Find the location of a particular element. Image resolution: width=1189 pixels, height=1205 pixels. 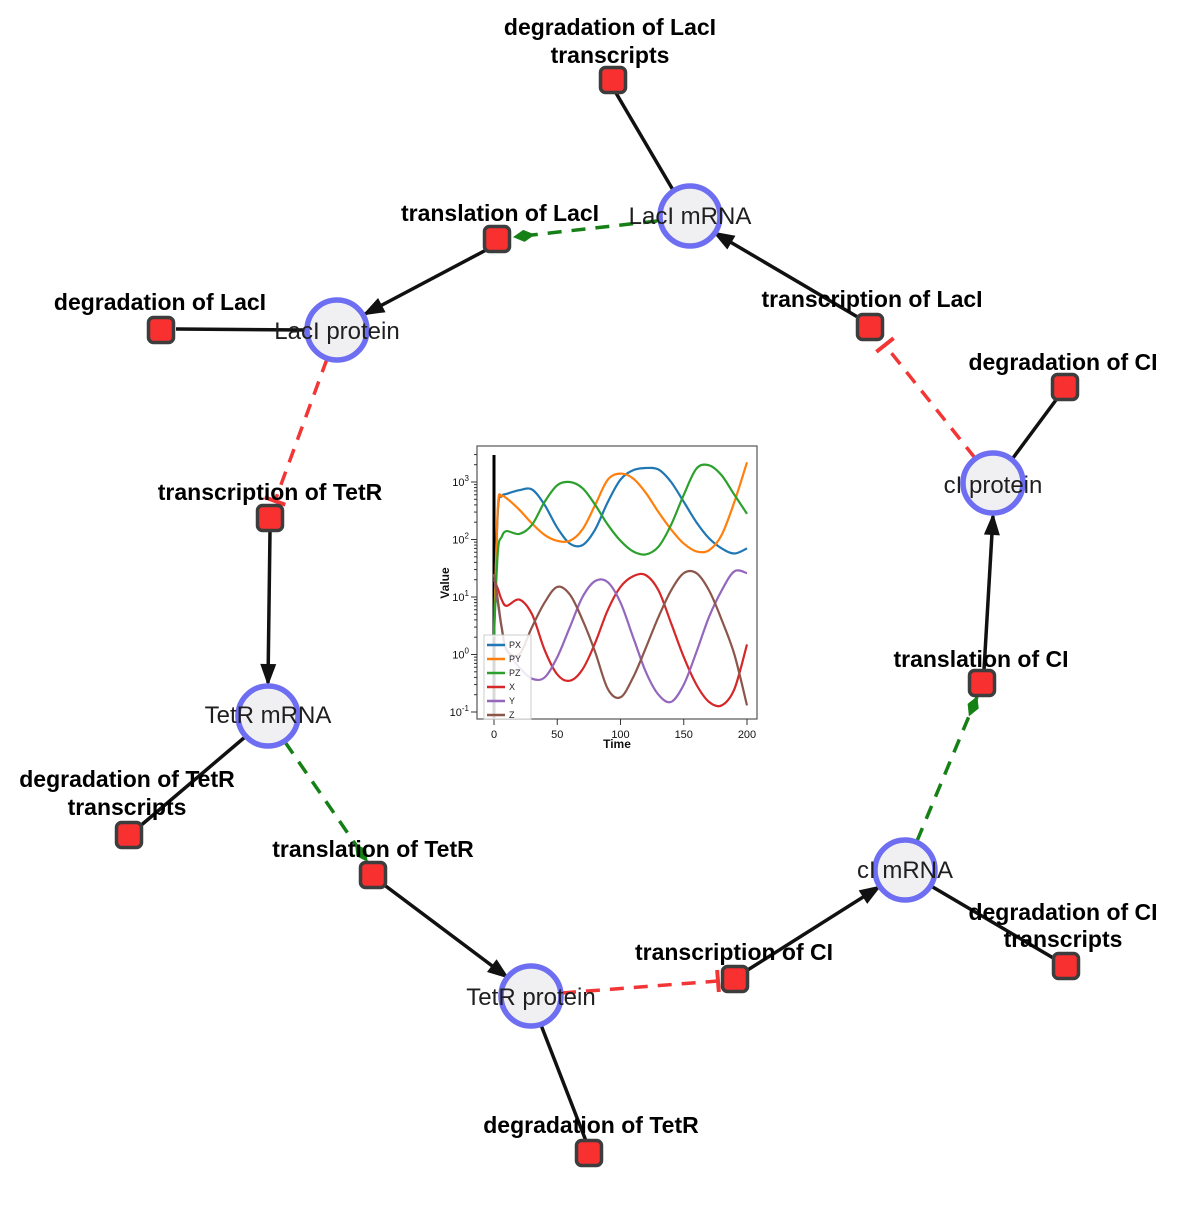

translation-laci-square is located at coordinates (497, 239).